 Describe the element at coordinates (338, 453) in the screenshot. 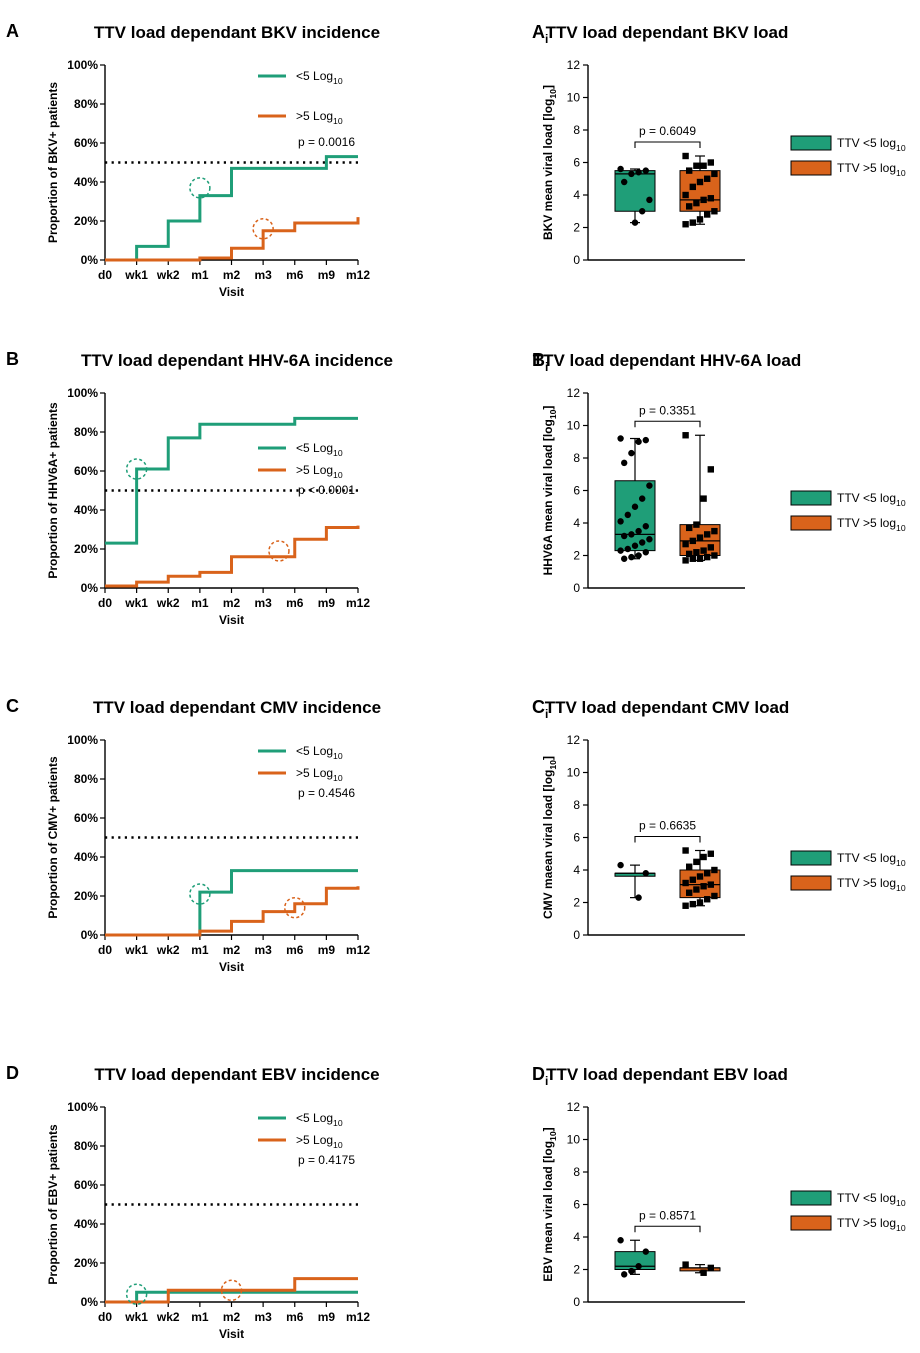

I see `legend-label-low-sub: 10` at that location.